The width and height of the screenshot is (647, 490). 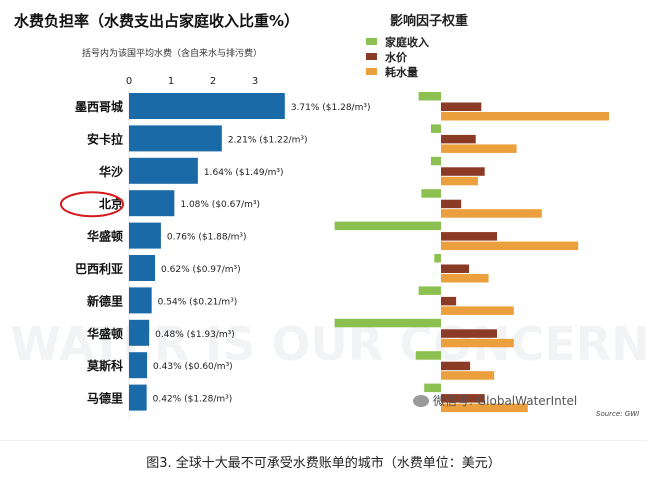 I want to click on factor-bar-家庭收入-1, so click(x=435, y=128).